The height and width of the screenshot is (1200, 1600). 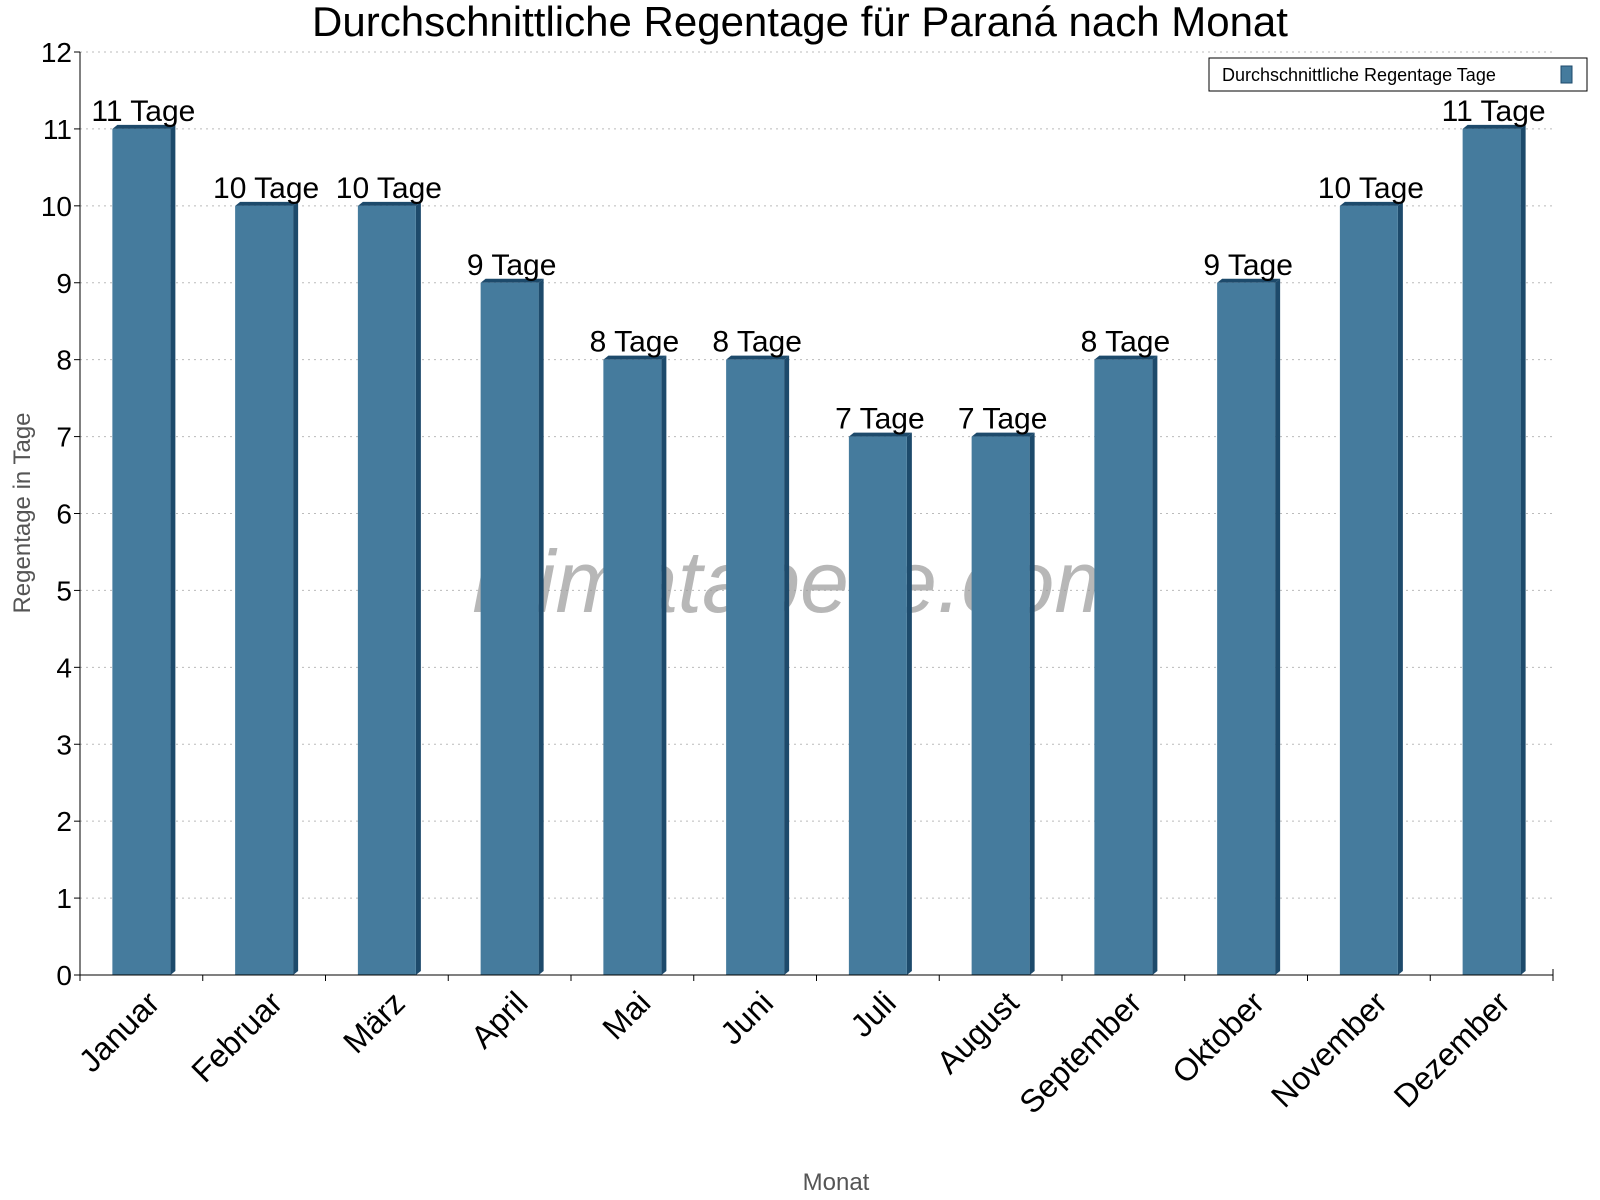 I want to click on x-tick-label: August, so click(x=978, y=1032).